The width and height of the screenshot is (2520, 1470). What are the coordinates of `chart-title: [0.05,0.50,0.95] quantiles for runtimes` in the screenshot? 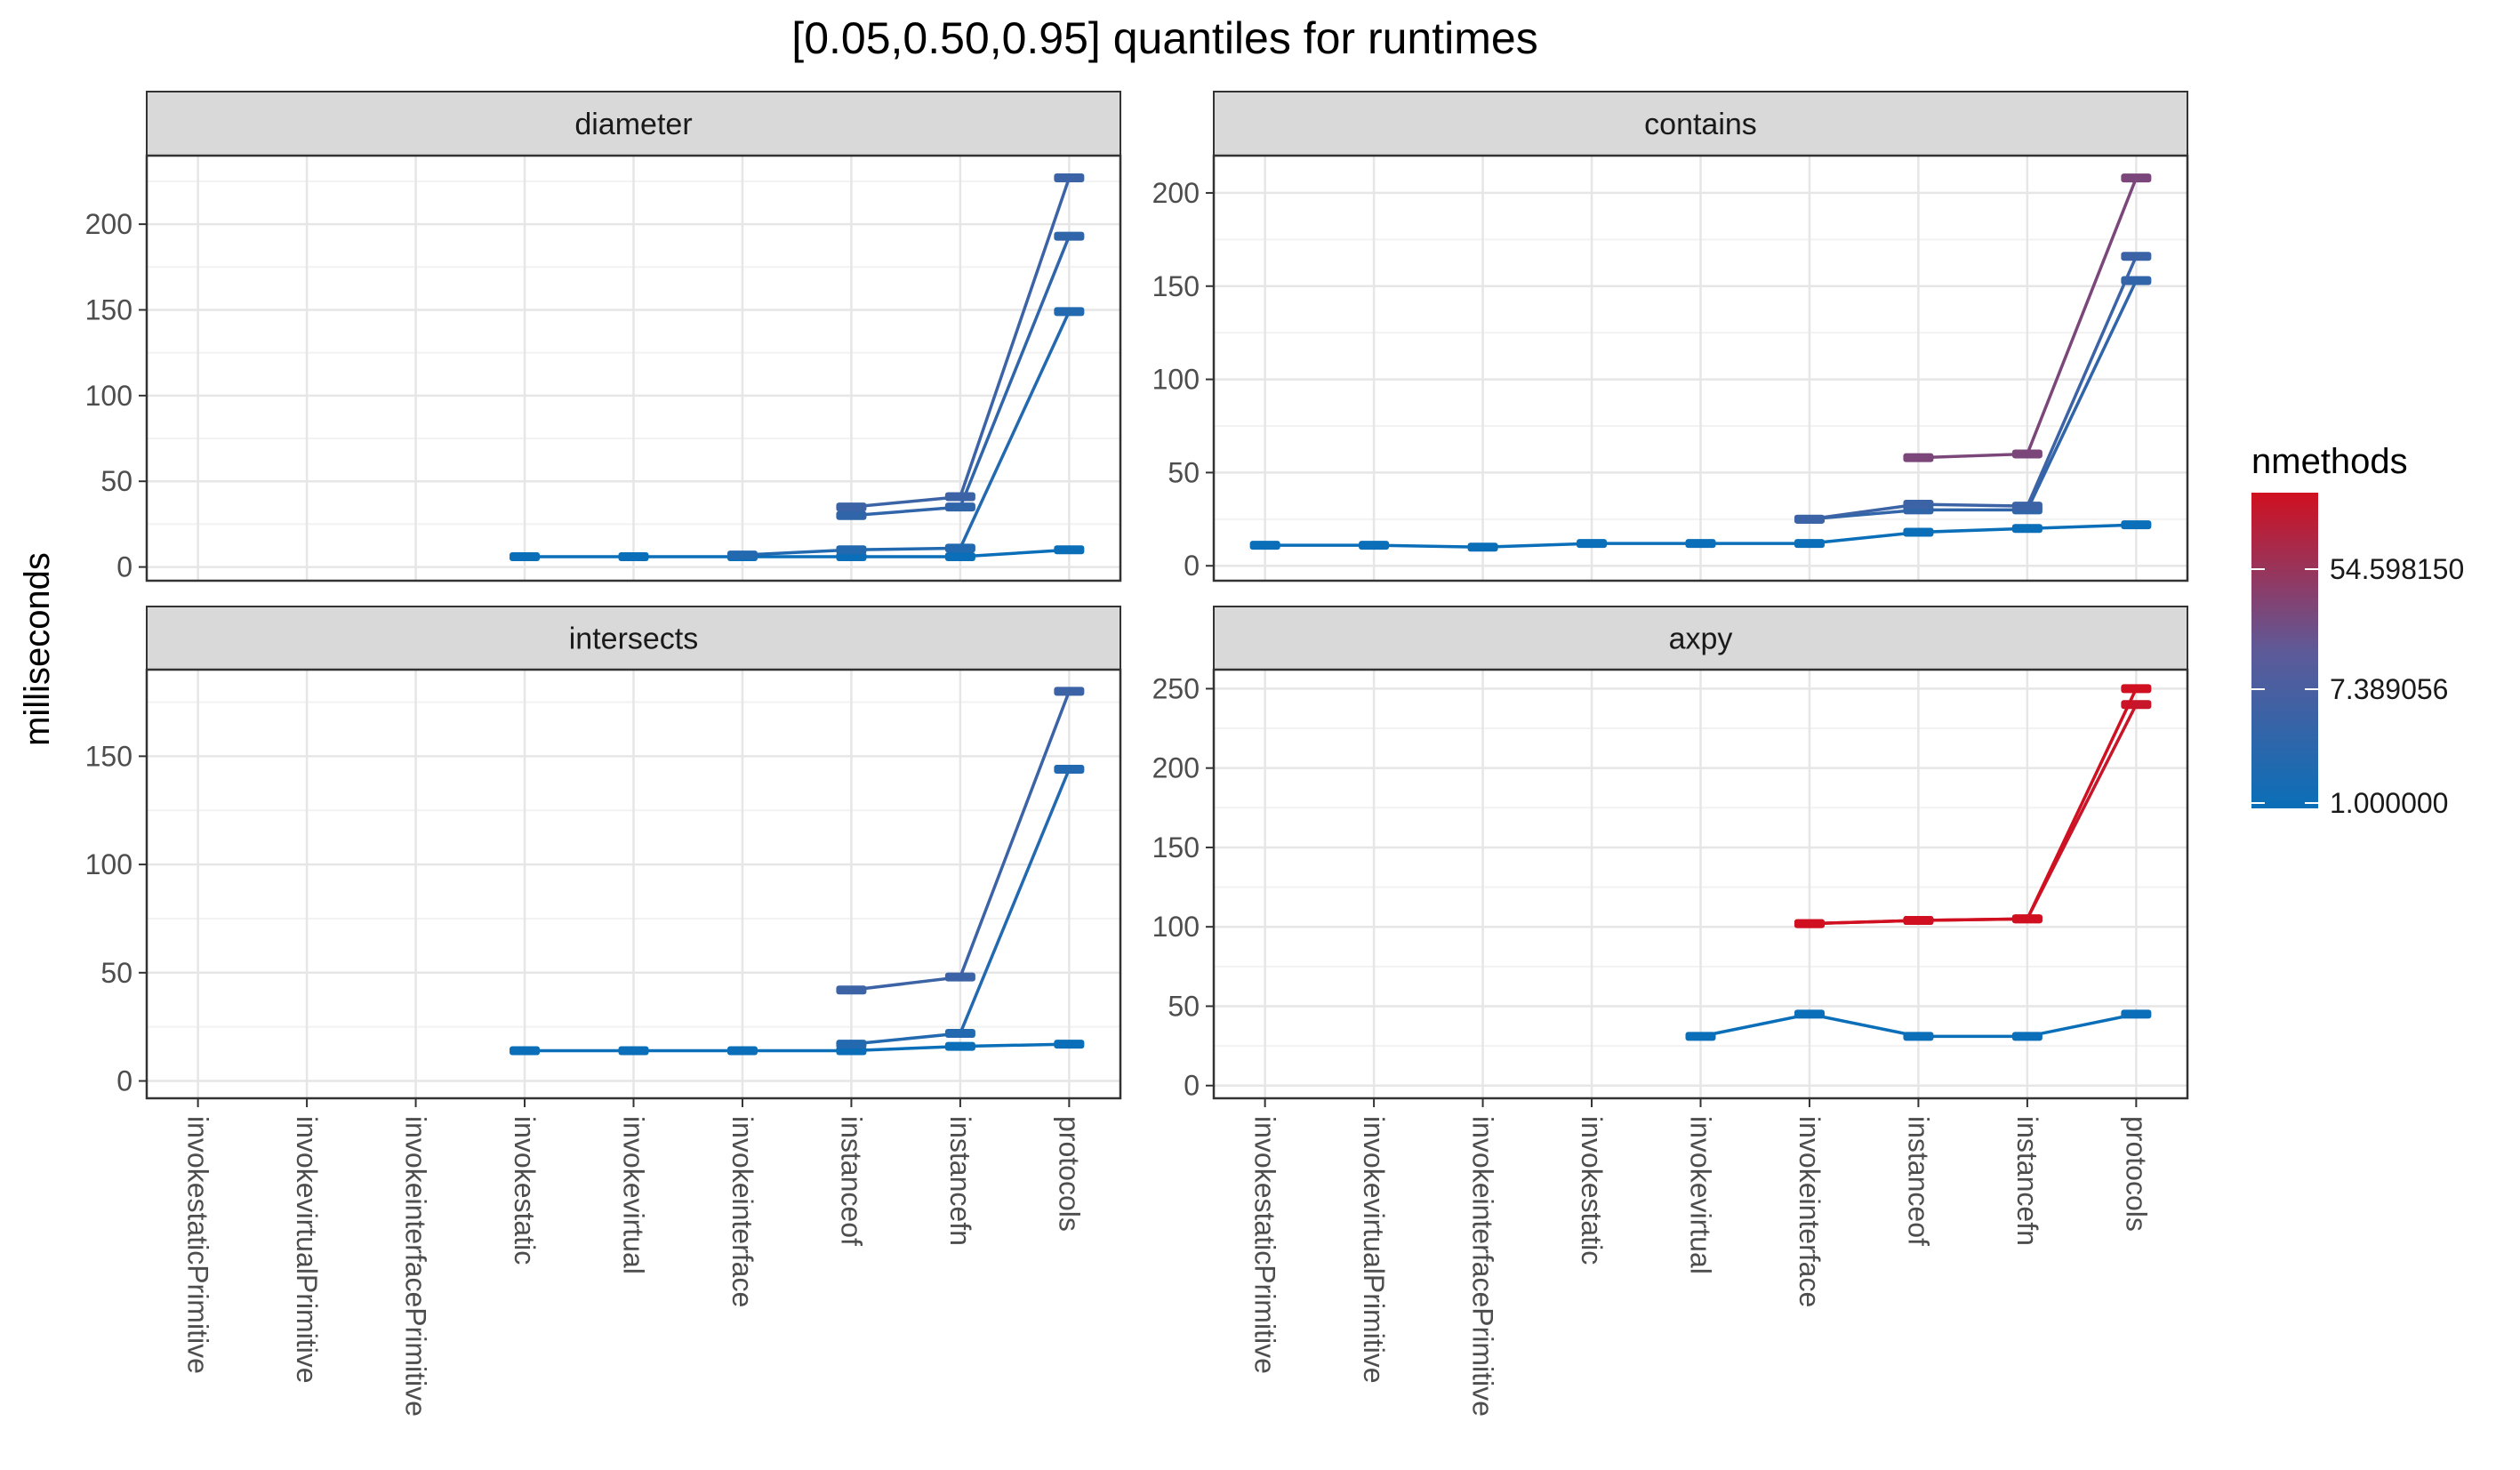 It's located at (1164, 38).